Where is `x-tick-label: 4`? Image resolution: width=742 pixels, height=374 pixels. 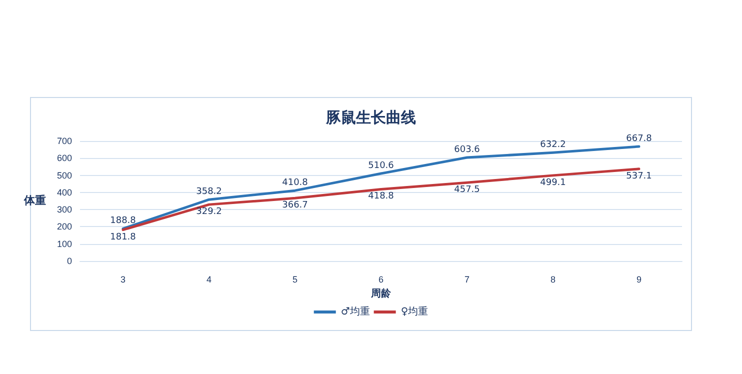 x-tick-label: 4 is located at coordinates (209, 279).